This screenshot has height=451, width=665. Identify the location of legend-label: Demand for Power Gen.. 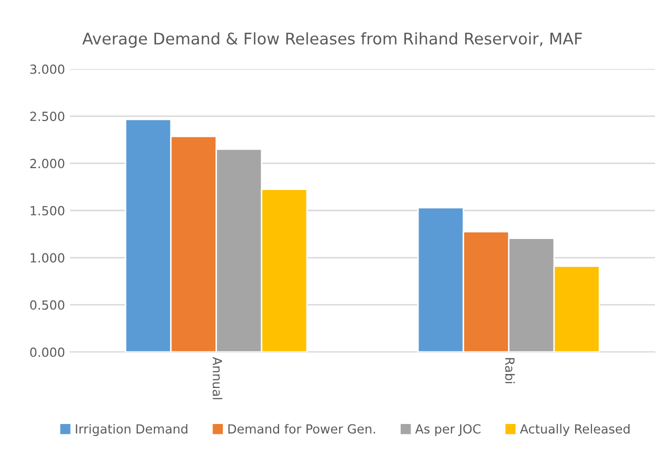
(302, 429).